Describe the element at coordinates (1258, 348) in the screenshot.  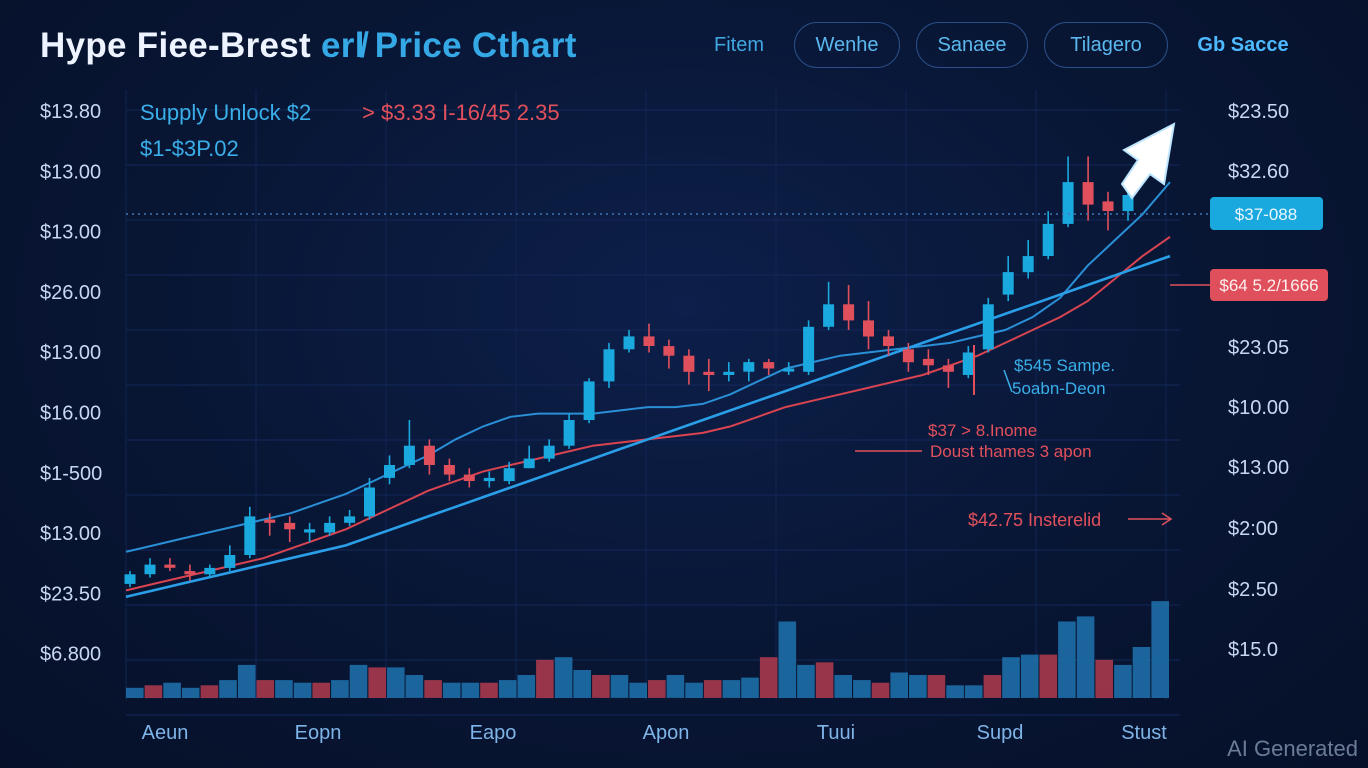
I see `right-axis-tick-label: $23.05` at that location.